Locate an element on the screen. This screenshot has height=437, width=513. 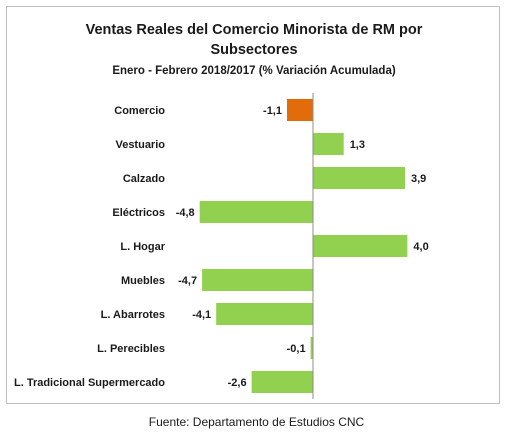
value-label-3: -4,8 is located at coordinates (185, 213).